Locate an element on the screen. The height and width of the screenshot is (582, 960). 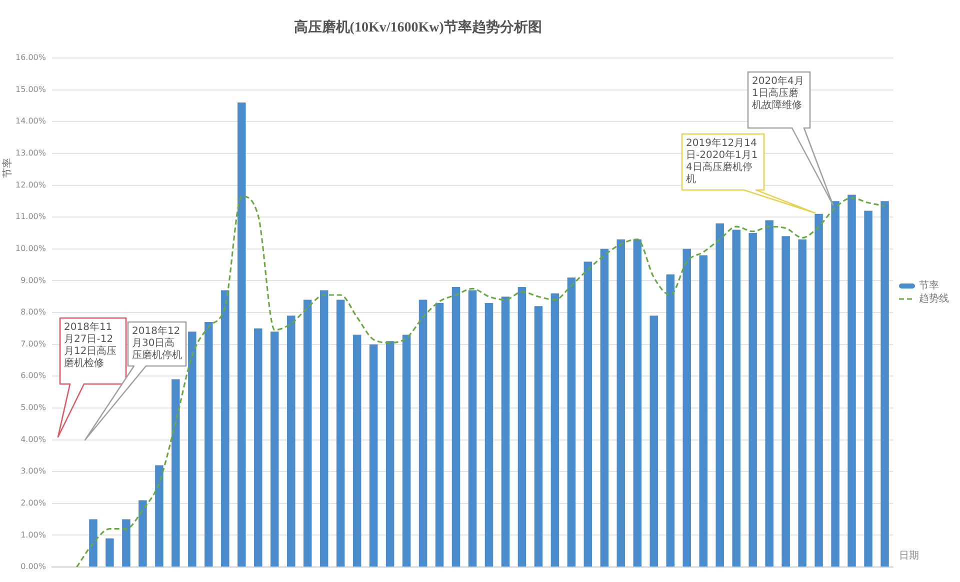
y-tick-label: 11.00% is located at coordinates (30, 217).